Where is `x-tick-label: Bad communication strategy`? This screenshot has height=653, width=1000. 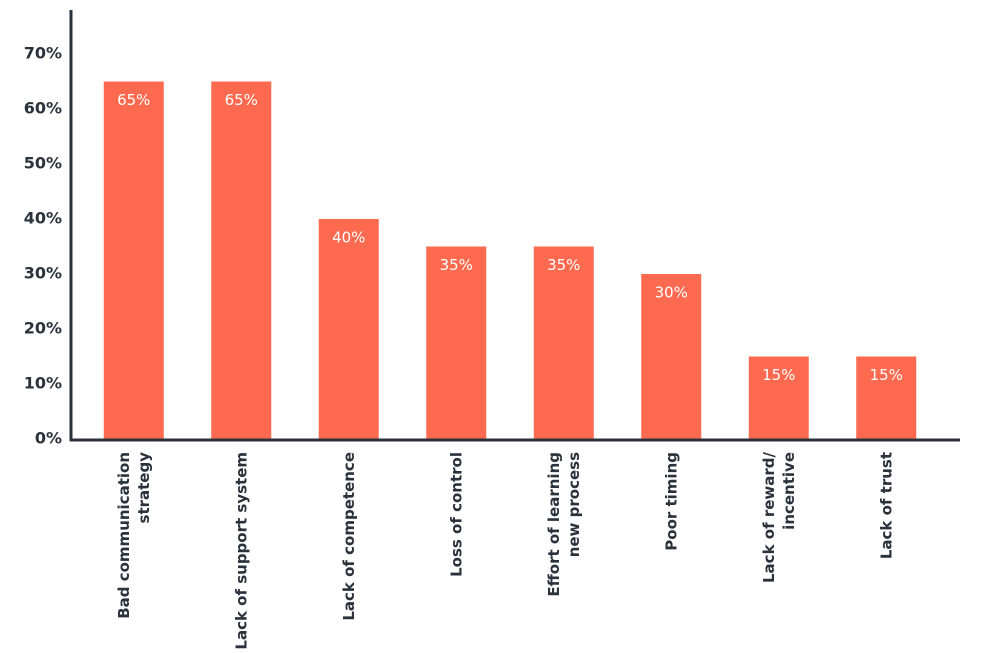 x-tick-label: Bad communication strategy is located at coordinates (133, 535).